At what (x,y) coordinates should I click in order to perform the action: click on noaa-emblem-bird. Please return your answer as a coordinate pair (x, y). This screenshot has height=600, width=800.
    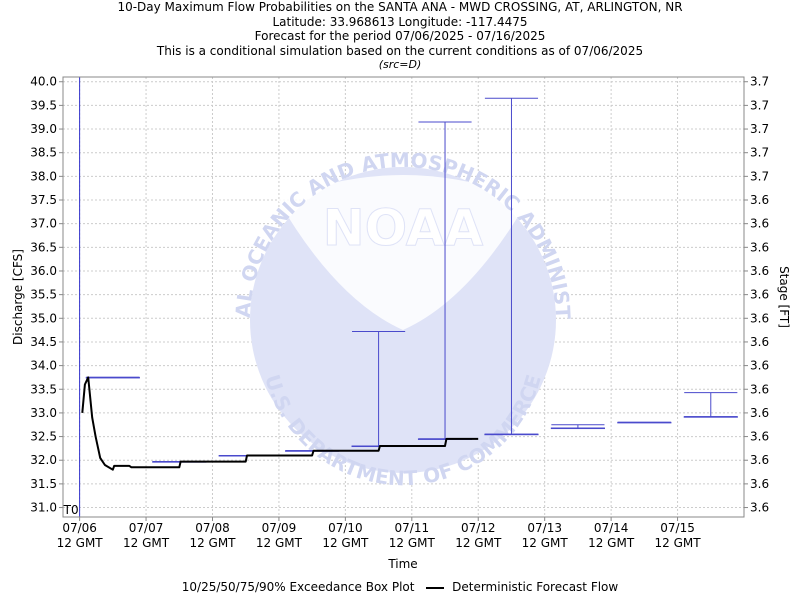
    Looking at the image, I should click on (403, 252).